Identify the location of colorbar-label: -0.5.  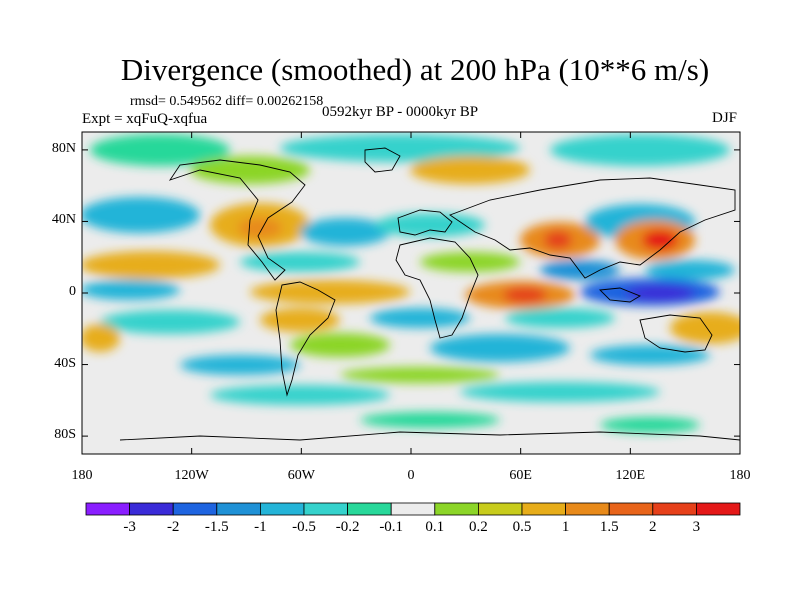
(304, 527).